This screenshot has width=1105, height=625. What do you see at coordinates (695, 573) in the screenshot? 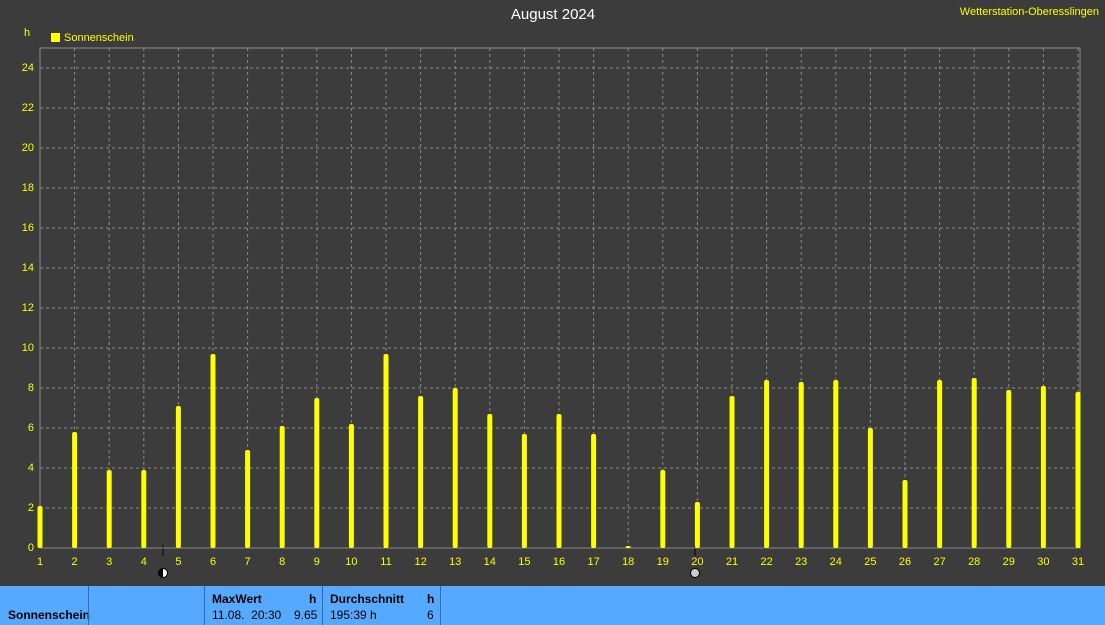
I see `moon-icon` at bounding box center [695, 573].